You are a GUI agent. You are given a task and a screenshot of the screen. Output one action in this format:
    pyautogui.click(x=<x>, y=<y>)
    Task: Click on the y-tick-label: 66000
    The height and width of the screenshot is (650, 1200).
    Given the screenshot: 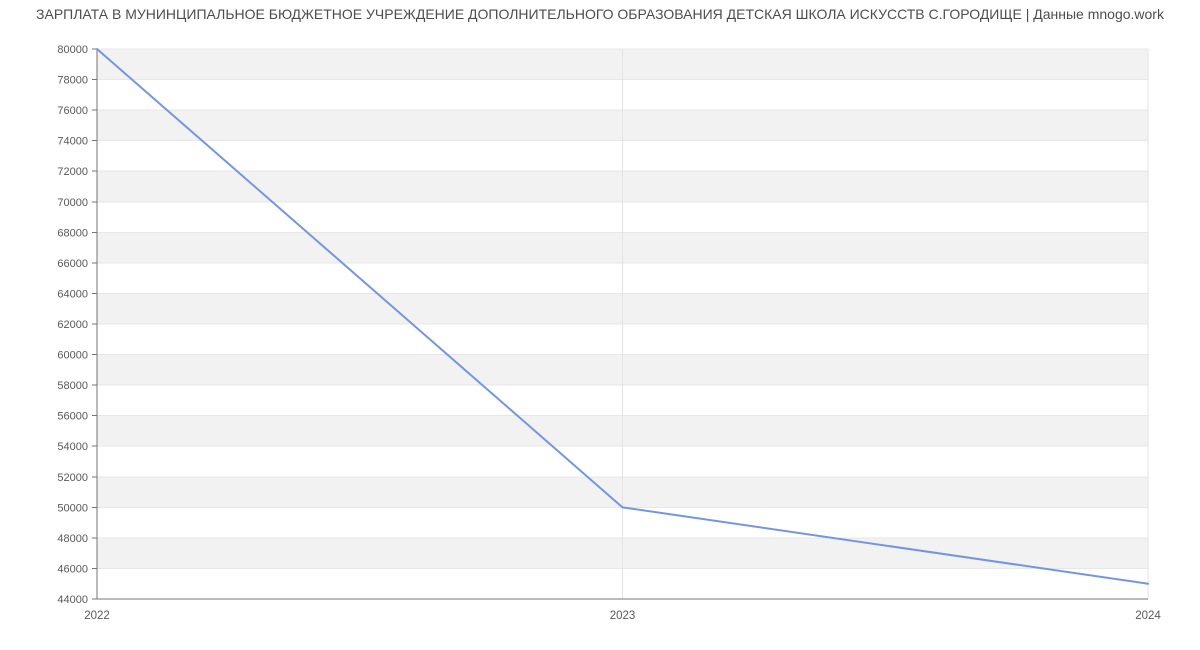 What is the action you would take?
    pyautogui.click(x=72, y=264)
    